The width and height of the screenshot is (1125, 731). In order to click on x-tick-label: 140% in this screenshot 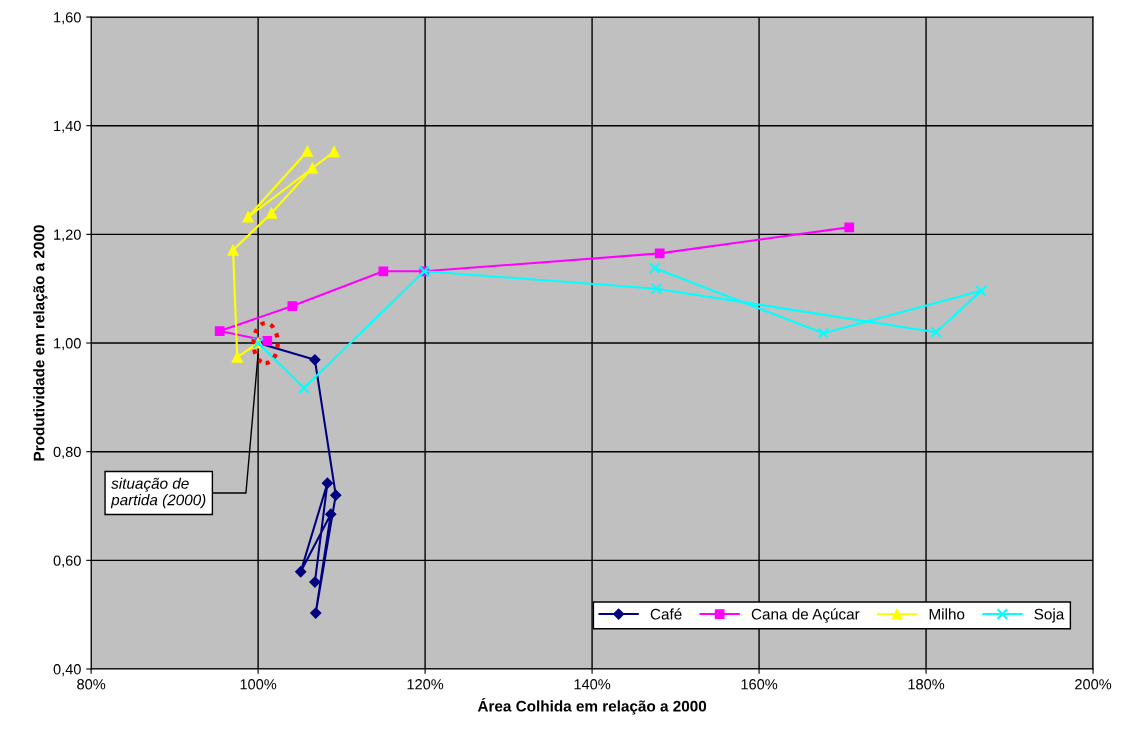, I will do `click(592, 684)`.